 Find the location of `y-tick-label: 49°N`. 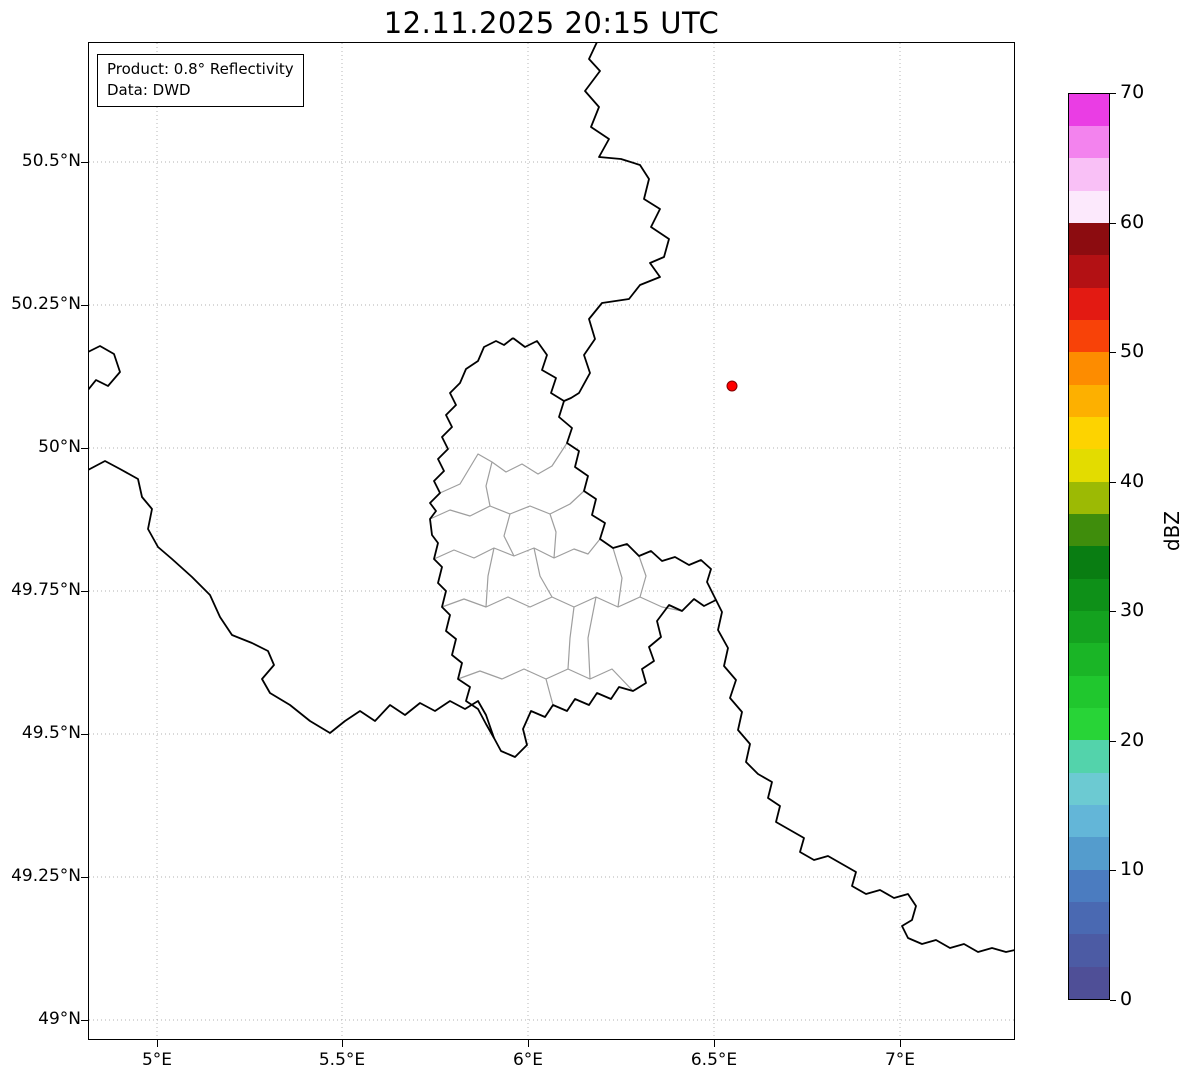

y-tick-label: 49°N is located at coordinates (59, 1019).